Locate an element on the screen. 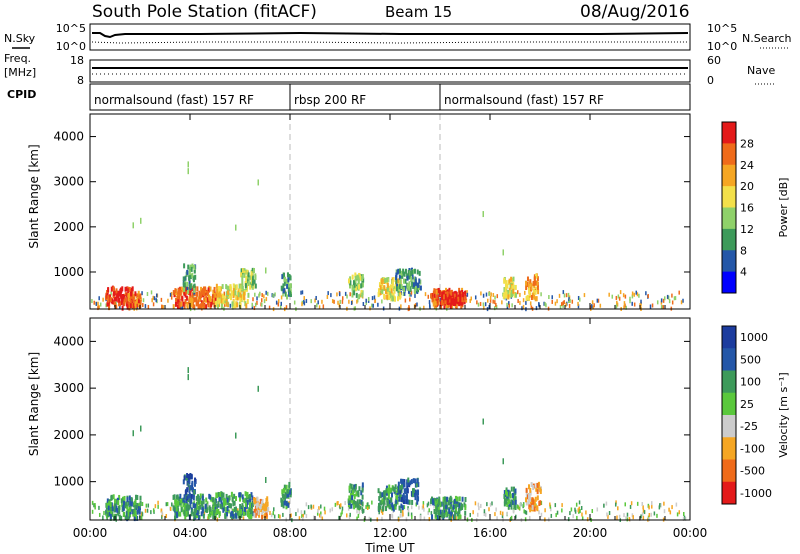 This screenshot has height=554, width=800. nsearch-label: N.Search is located at coordinates (767, 38).